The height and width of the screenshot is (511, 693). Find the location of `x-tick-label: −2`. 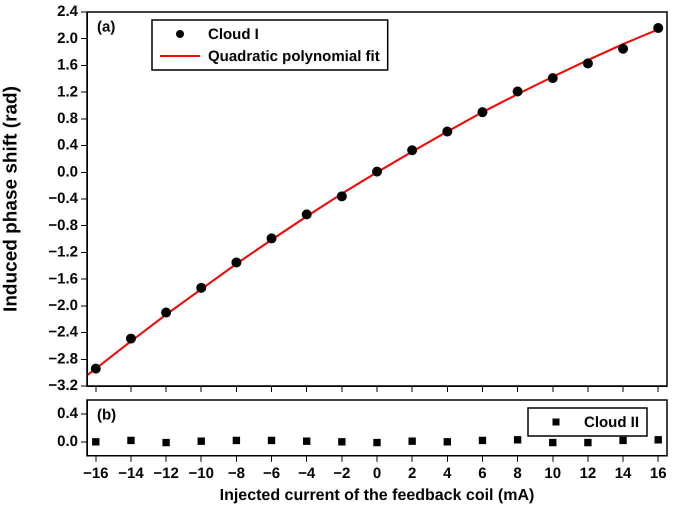

x-tick-label: −2 is located at coordinates (341, 473).